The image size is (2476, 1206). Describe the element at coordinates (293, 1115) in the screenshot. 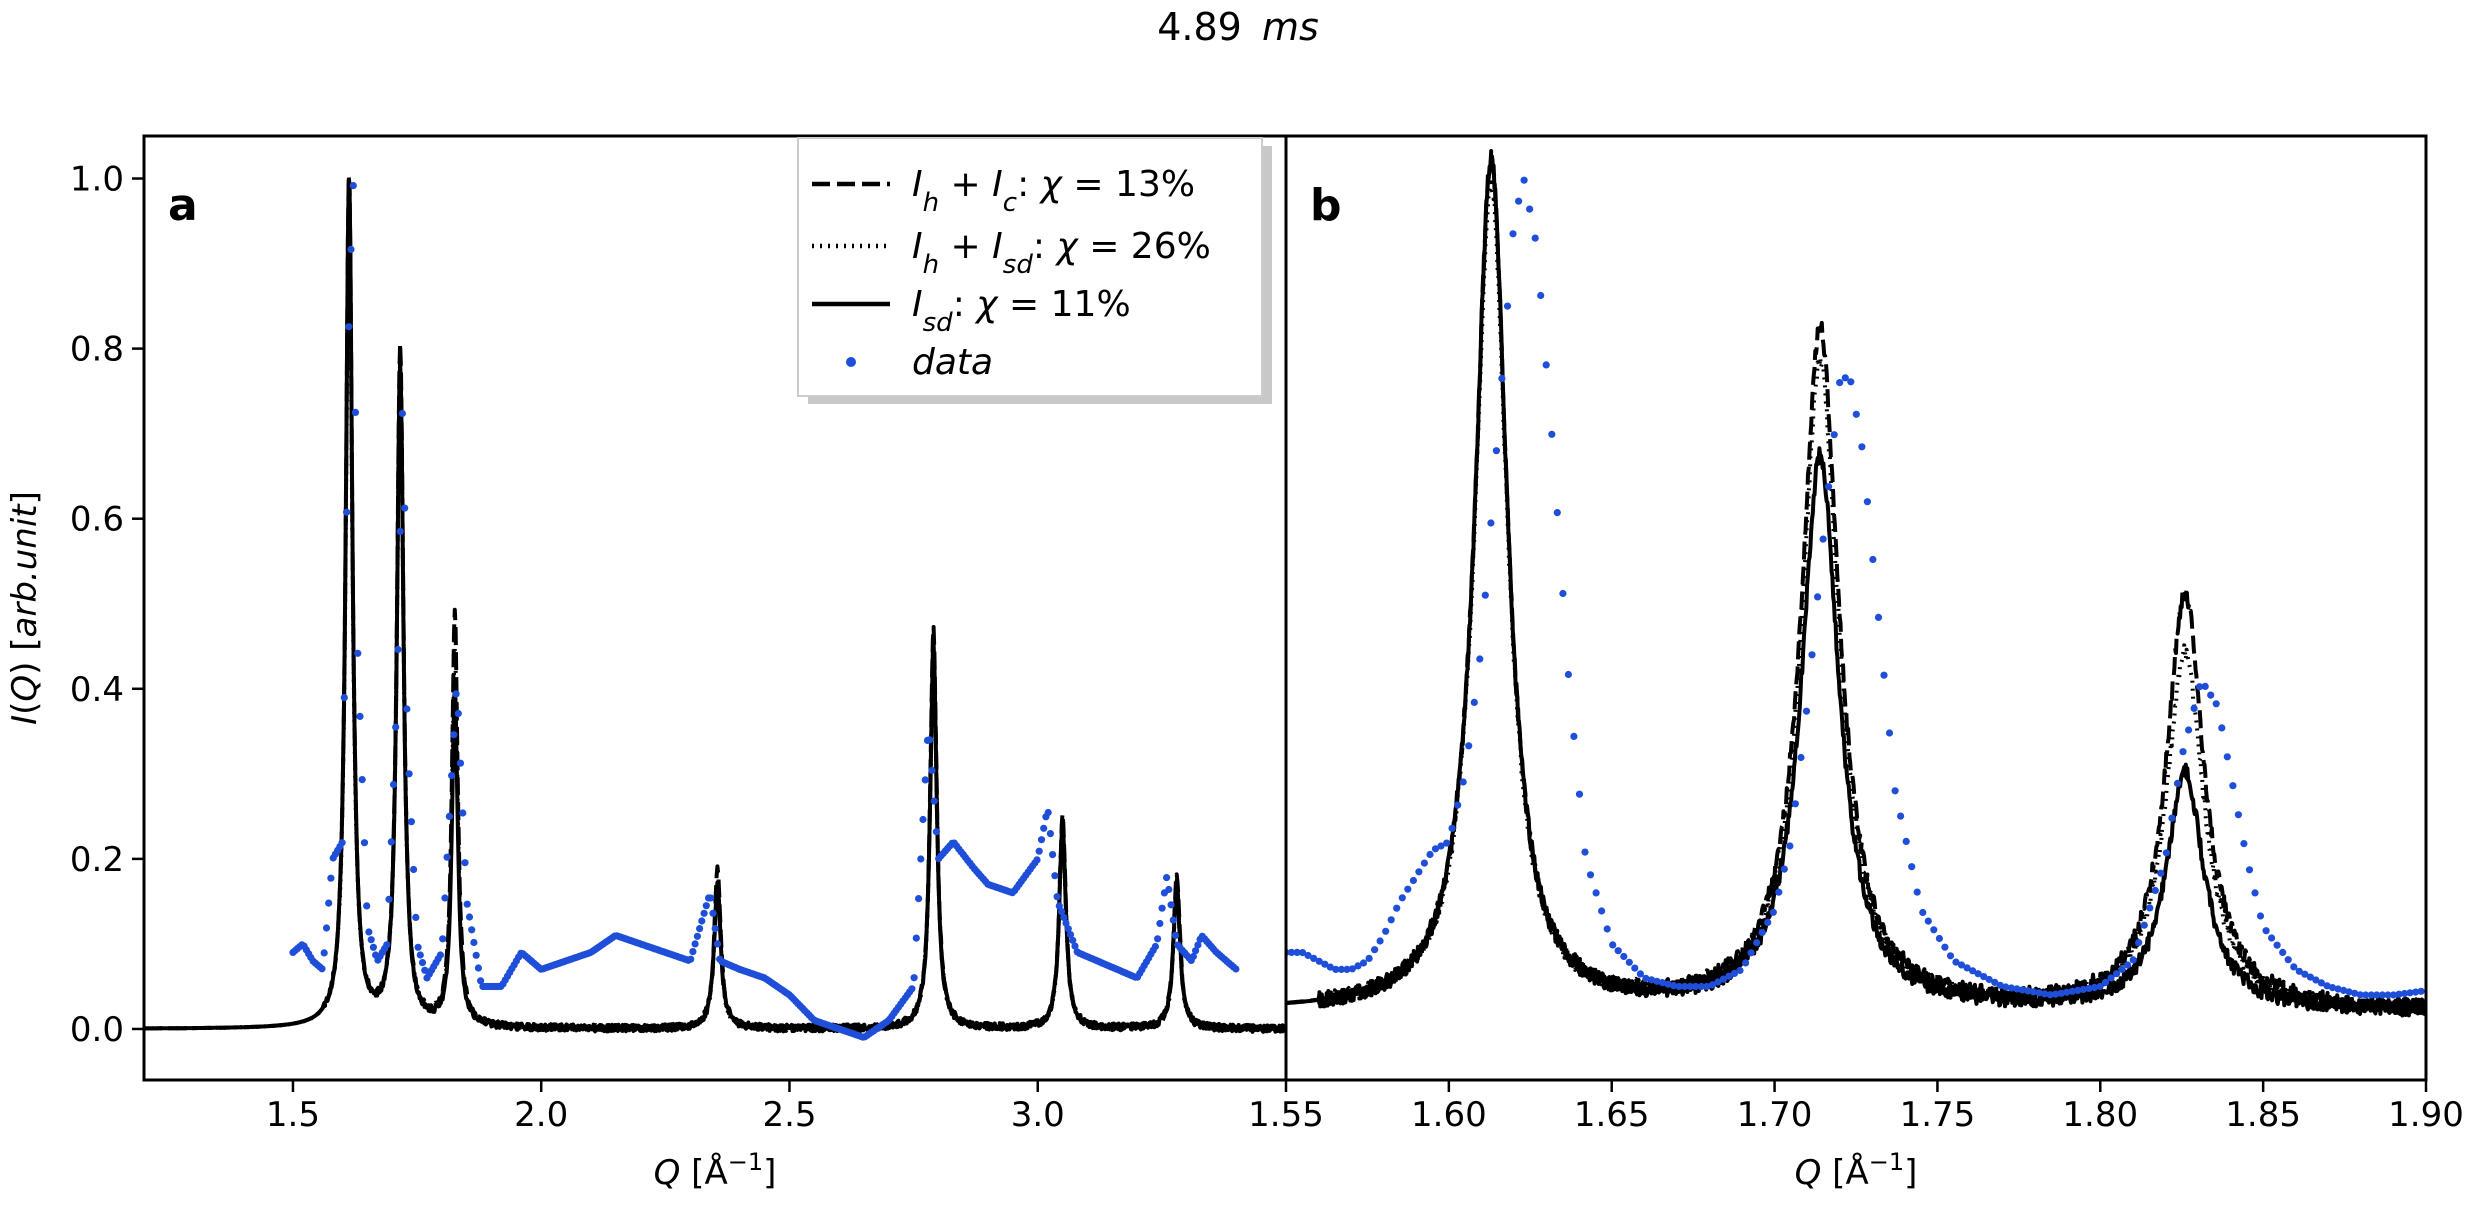

I see `x-tick-label: 1.5` at that location.